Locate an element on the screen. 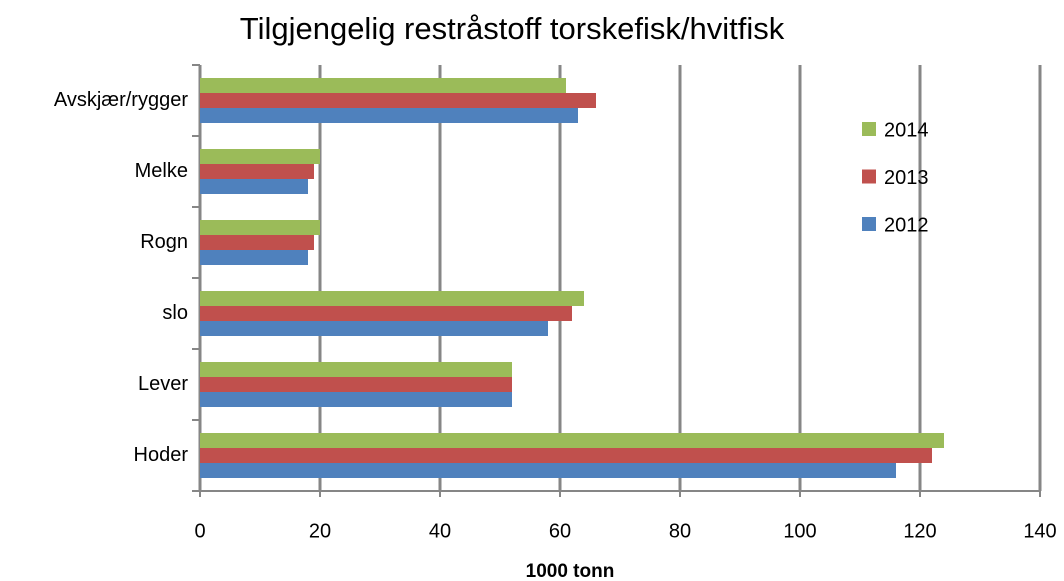 This screenshot has width=1064, height=581. y-tick-label: Hoder is located at coordinates (161, 455).